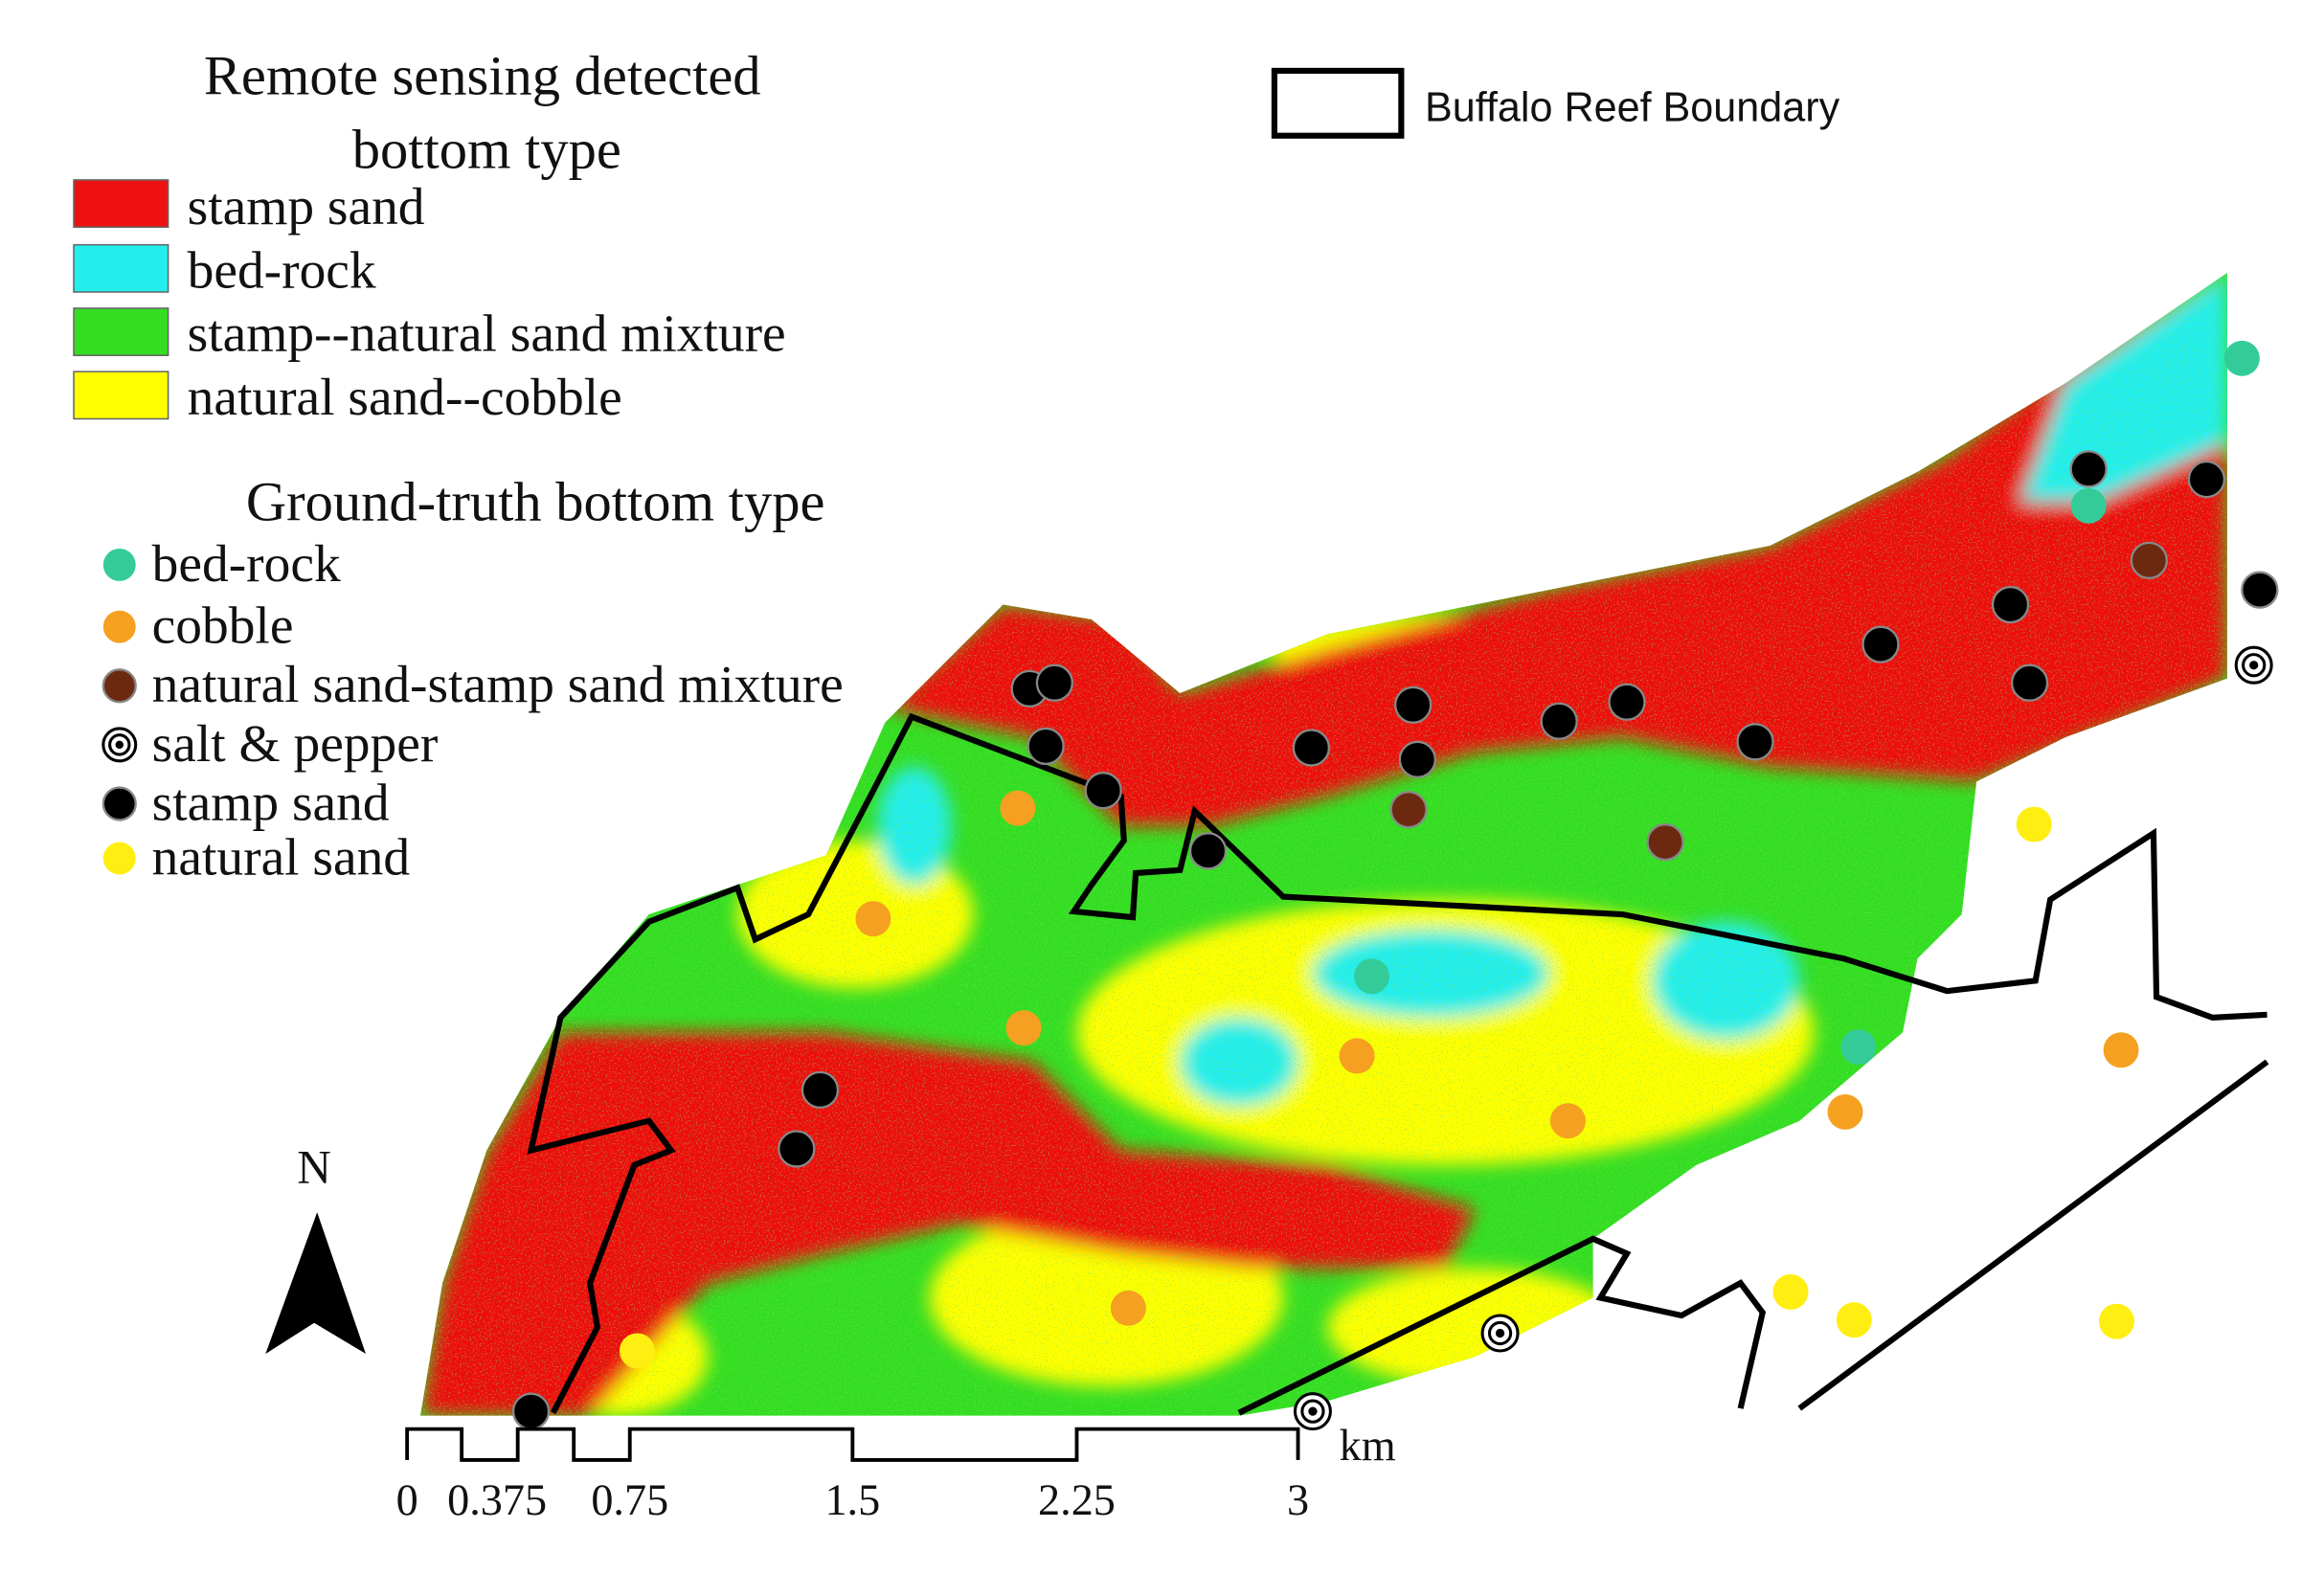 The height and width of the screenshot is (1596, 2301). What do you see at coordinates (896, 1472) in the screenshot?
I see `scale-labels: km 0 0.375 0.75 1.5 2.25 3` at bounding box center [896, 1472].